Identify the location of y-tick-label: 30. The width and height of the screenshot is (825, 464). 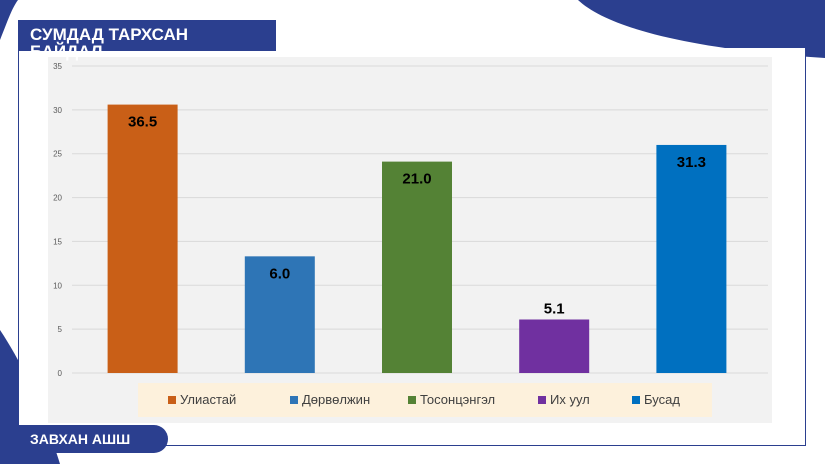
(57, 110).